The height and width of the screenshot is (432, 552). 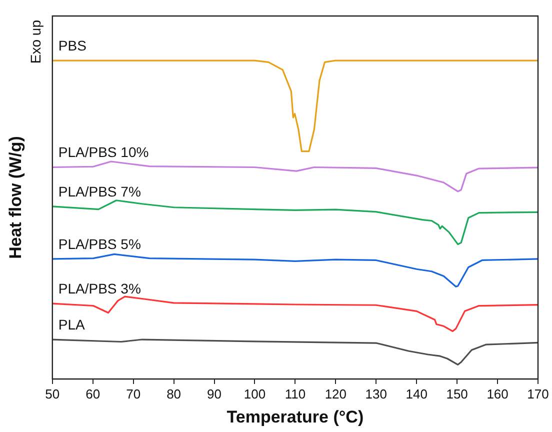 What do you see at coordinates (295, 416) in the screenshot?
I see `x-axis-title: Temperature (°C)` at bounding box center [295, 416].